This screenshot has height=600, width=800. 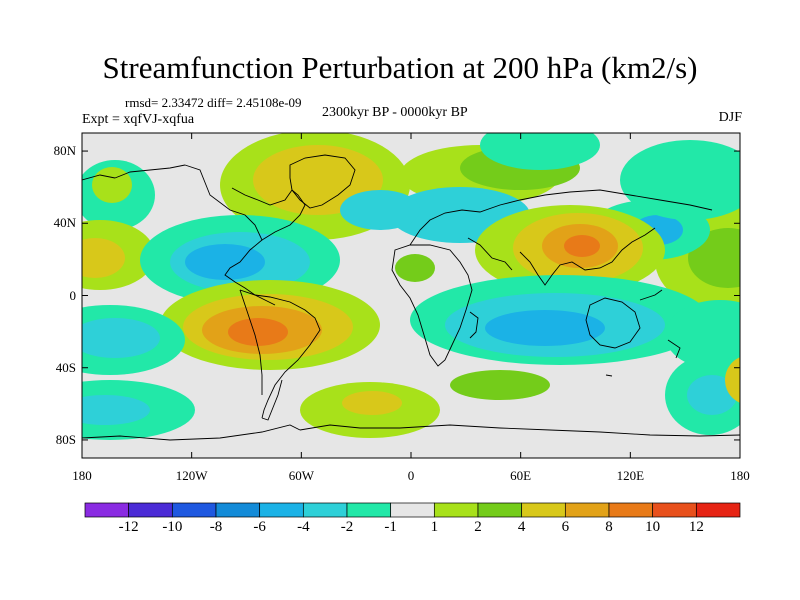 I want to click on lon-tick-label: 60W, so click(x=301, y=475).